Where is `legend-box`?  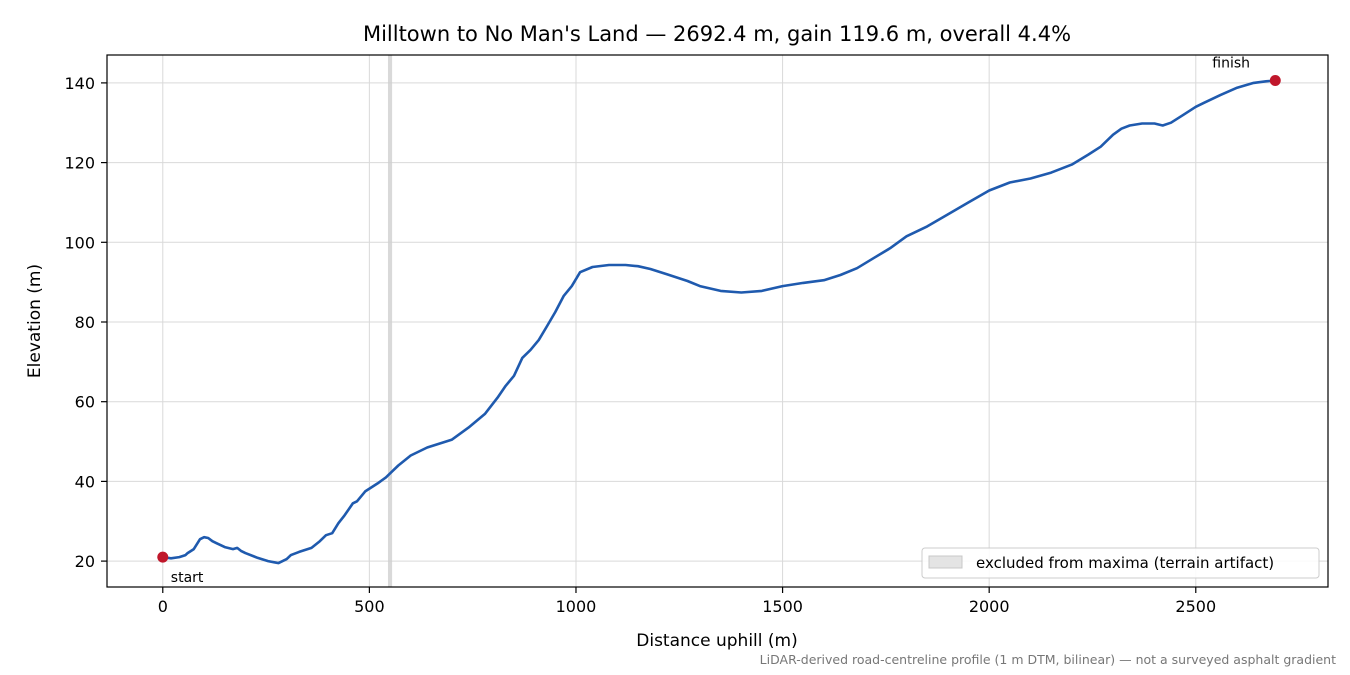
legend-box is located at coordinates (1120, 563).